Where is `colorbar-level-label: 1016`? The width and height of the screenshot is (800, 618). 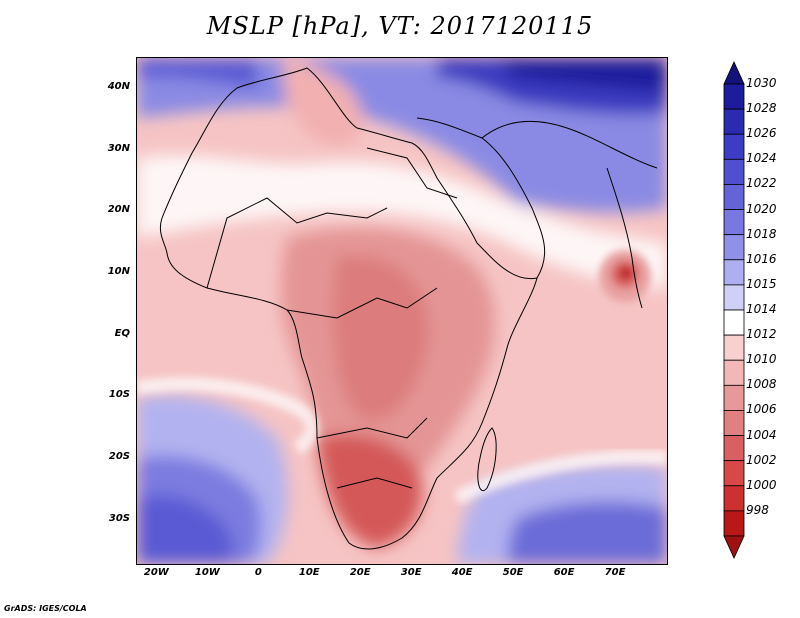 colorbar-level-label: 1016 is located at coordinates (761, 258).